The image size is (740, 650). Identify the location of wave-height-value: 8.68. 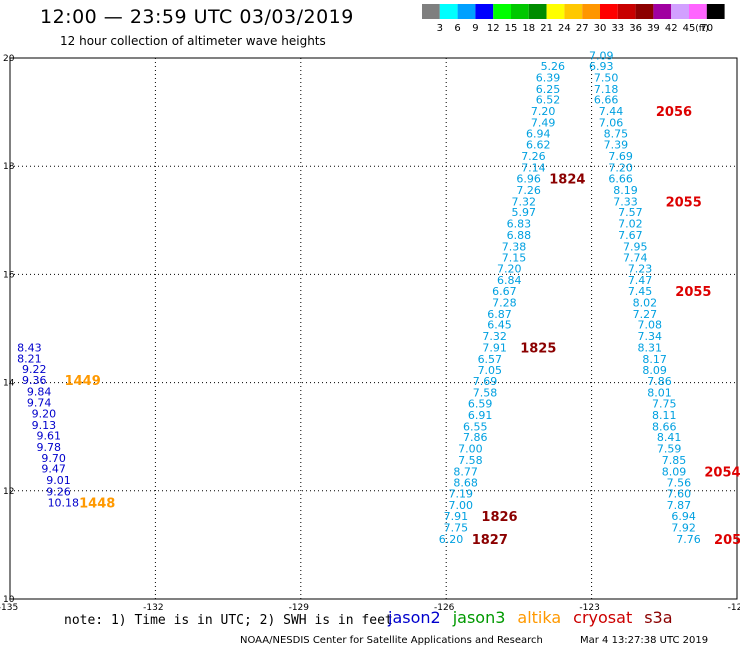
(465, 483).